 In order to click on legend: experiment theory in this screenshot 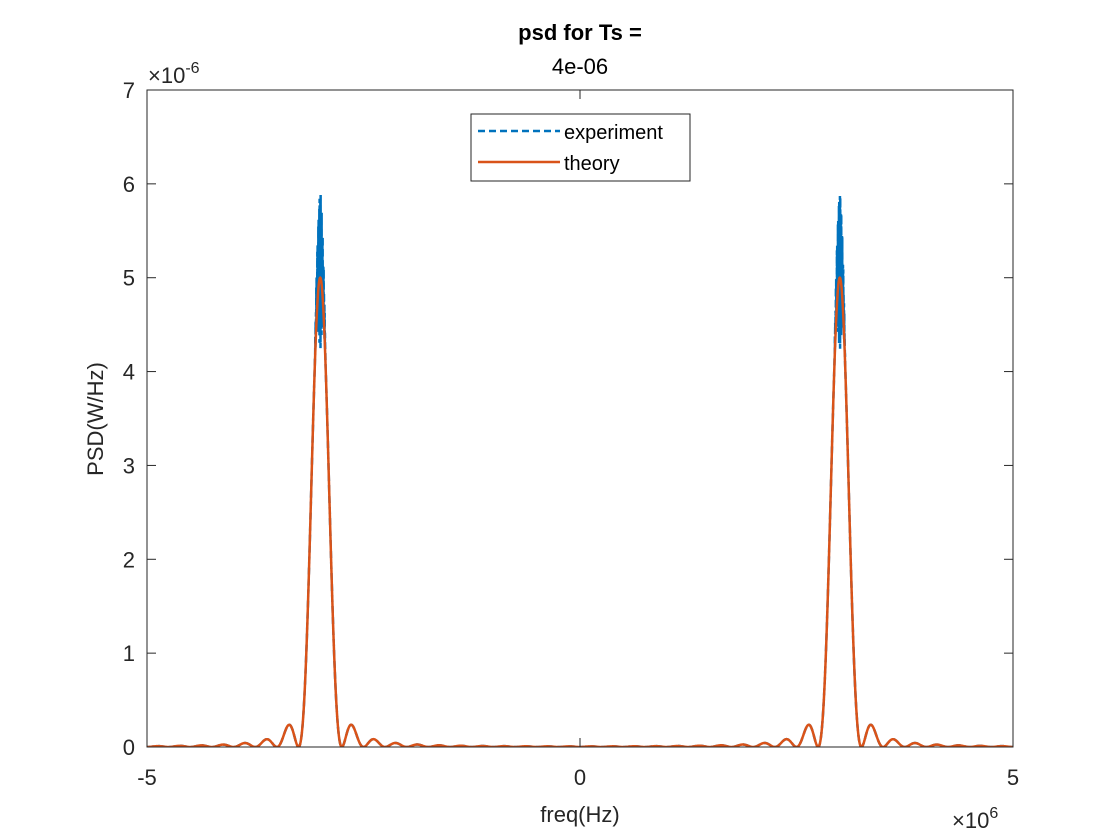, I will do `click(580, 147)`.